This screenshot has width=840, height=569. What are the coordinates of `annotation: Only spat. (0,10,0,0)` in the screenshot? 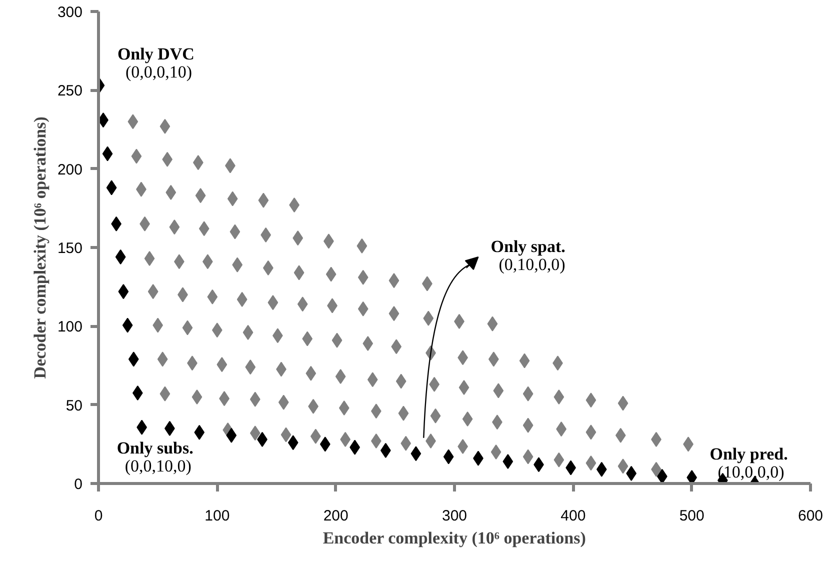 It's located at (528, 255).